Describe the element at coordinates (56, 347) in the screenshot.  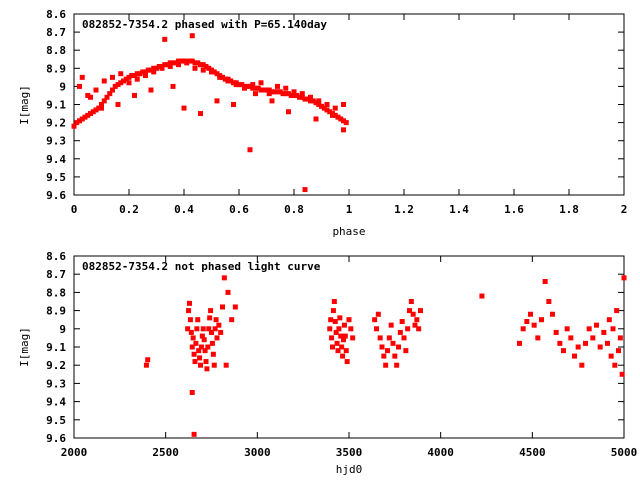
I see `y-tick-label: 9.1` at that location.